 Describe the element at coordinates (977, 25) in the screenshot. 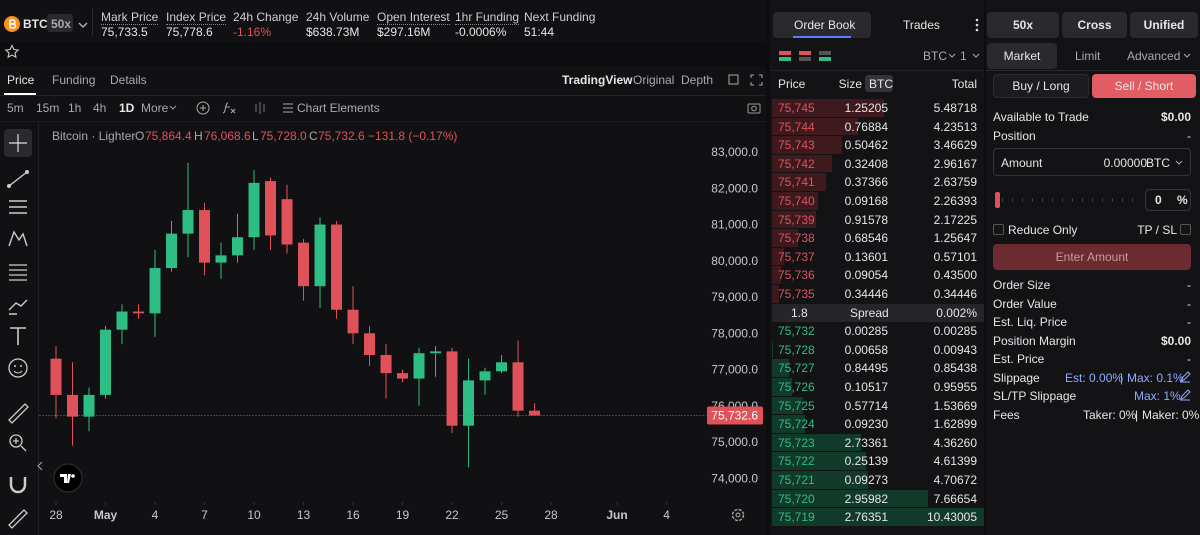

I see `book-menu` at that location.